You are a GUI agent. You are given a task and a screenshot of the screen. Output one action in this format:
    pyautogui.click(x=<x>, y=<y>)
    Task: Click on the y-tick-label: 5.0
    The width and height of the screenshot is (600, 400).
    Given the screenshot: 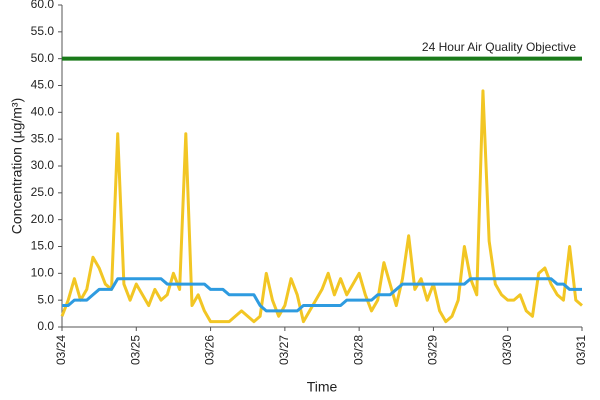 What is the action you would take?
    pyautogui.click(x=45, y=299)
    